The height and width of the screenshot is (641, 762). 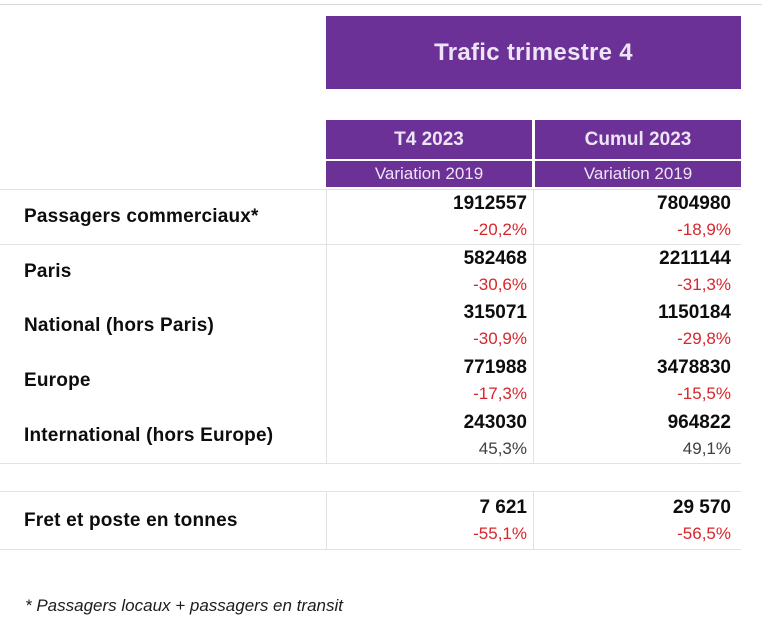 I want to click on cell-variation: 45,3%, so click(x=502, y=448).